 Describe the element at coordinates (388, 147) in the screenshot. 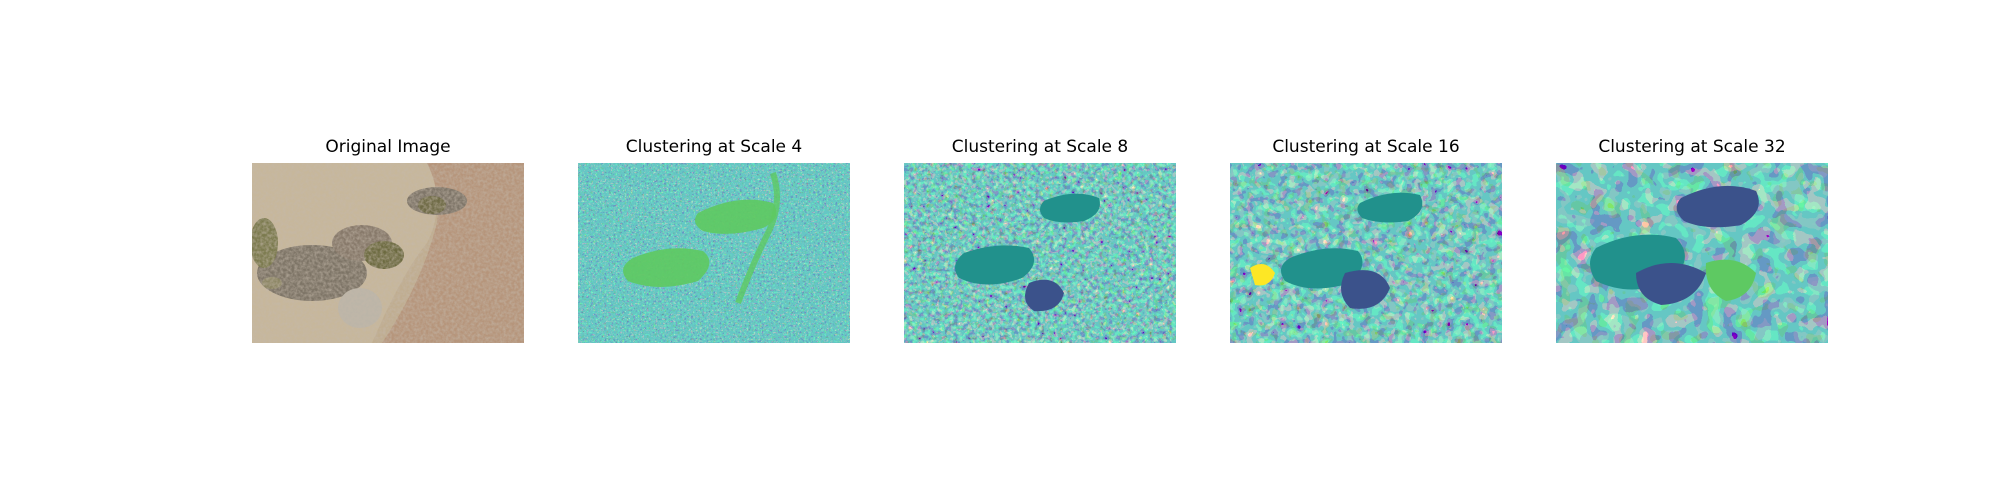

I see `panel-title: Original Image` at that location.